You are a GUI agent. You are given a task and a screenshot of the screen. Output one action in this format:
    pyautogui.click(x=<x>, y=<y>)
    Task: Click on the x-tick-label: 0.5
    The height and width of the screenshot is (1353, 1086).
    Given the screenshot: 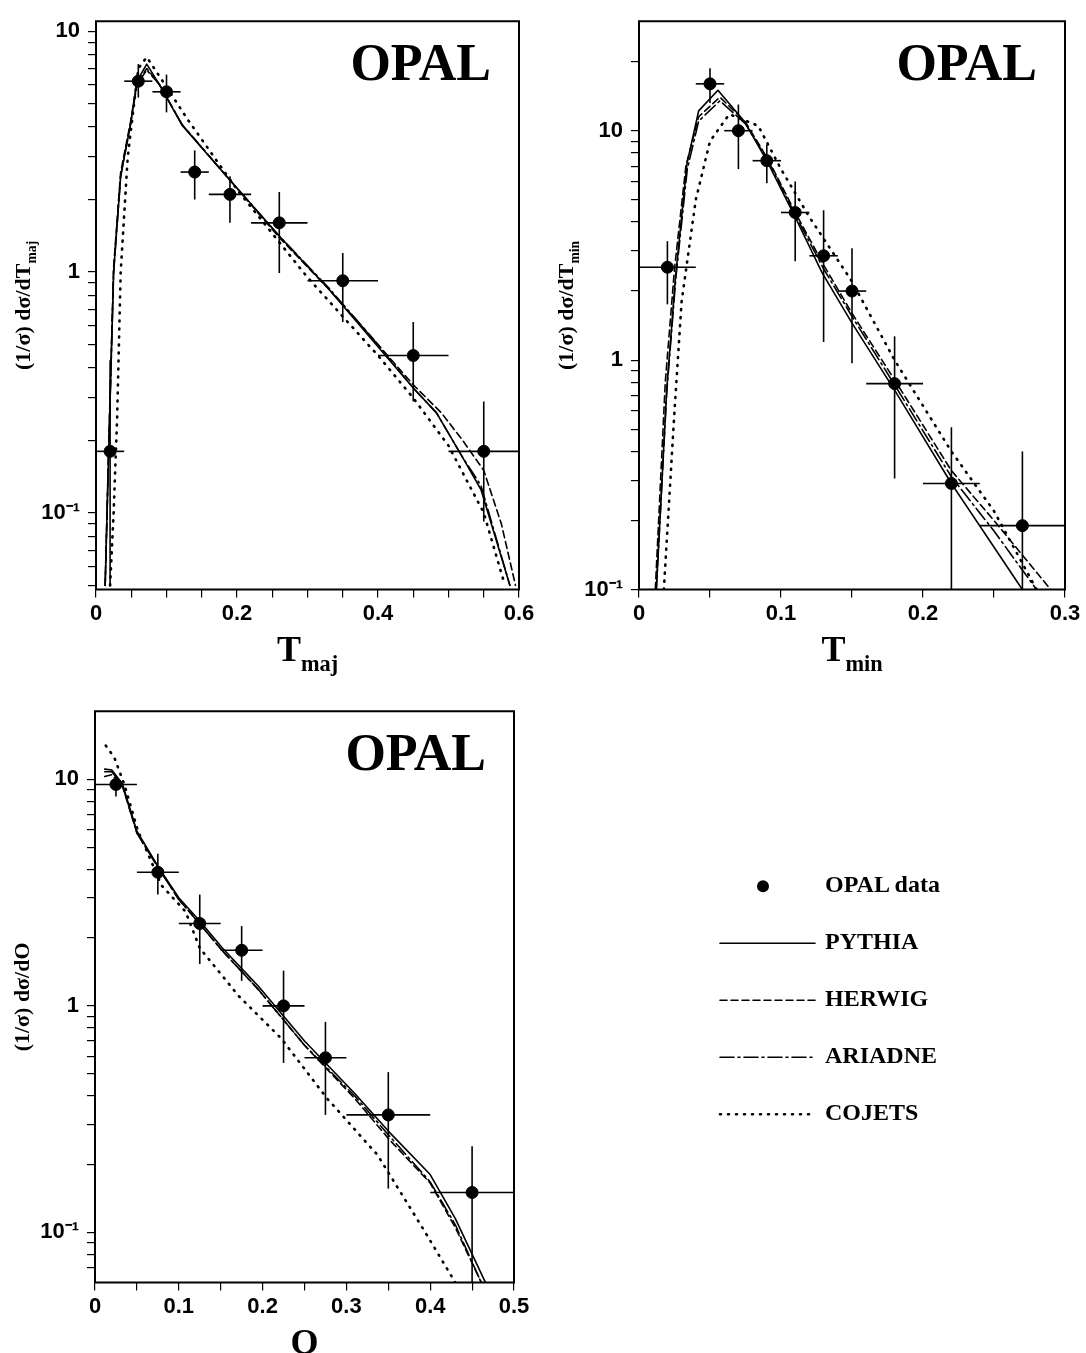 What is the action you would take?
    pyautogui.click(x=514, y=1305)
    